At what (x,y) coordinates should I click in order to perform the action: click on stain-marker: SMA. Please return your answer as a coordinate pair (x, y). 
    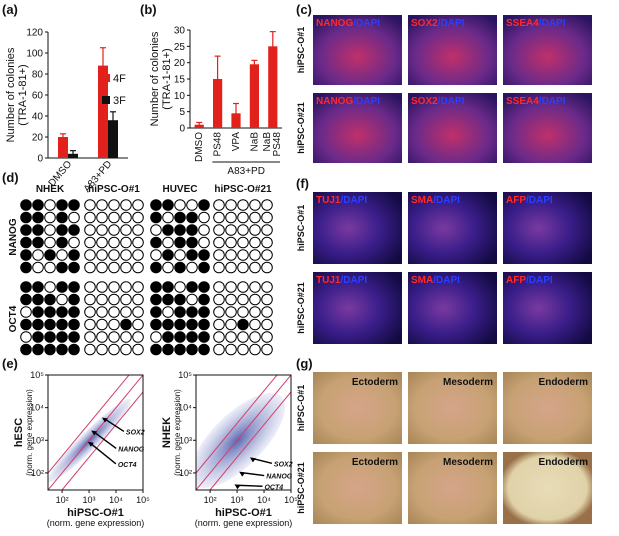
    Looking at the image, I should click on (422, 280).